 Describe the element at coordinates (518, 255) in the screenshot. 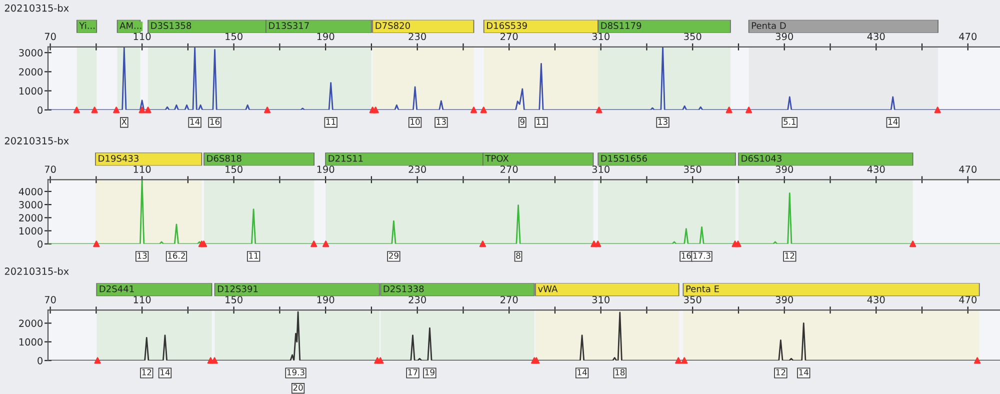

I see `annotation: 8` at that location.